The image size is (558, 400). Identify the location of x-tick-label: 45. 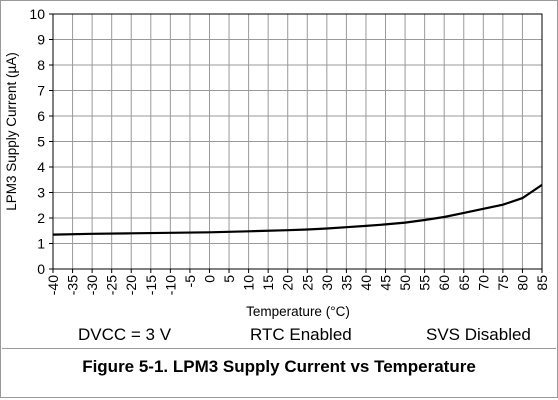
(386, 283).